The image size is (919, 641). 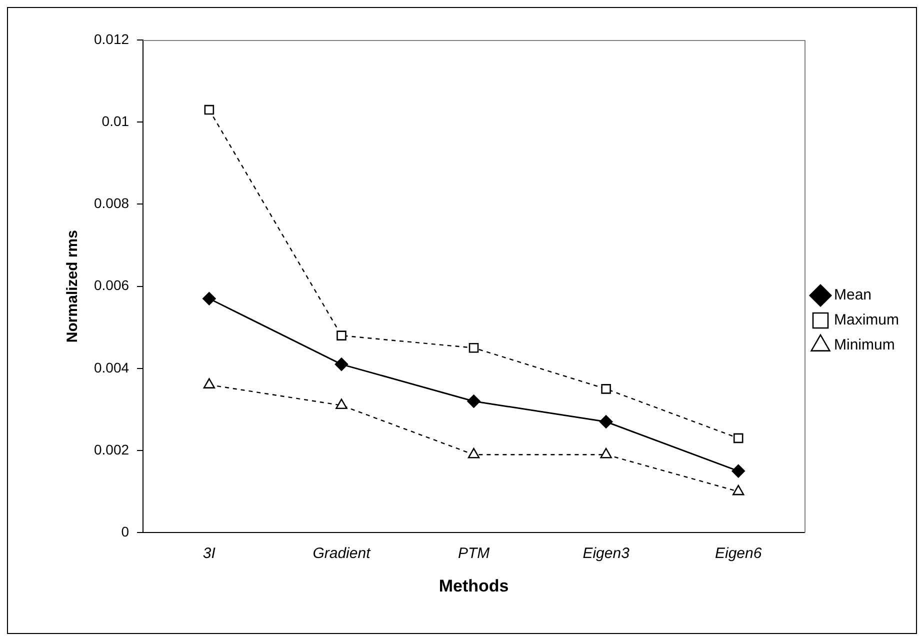 What do you see at coordinates (738, 553) in the screenshot?
I see `x-tick-label: Eigen6` at bounding box center [738, 553].